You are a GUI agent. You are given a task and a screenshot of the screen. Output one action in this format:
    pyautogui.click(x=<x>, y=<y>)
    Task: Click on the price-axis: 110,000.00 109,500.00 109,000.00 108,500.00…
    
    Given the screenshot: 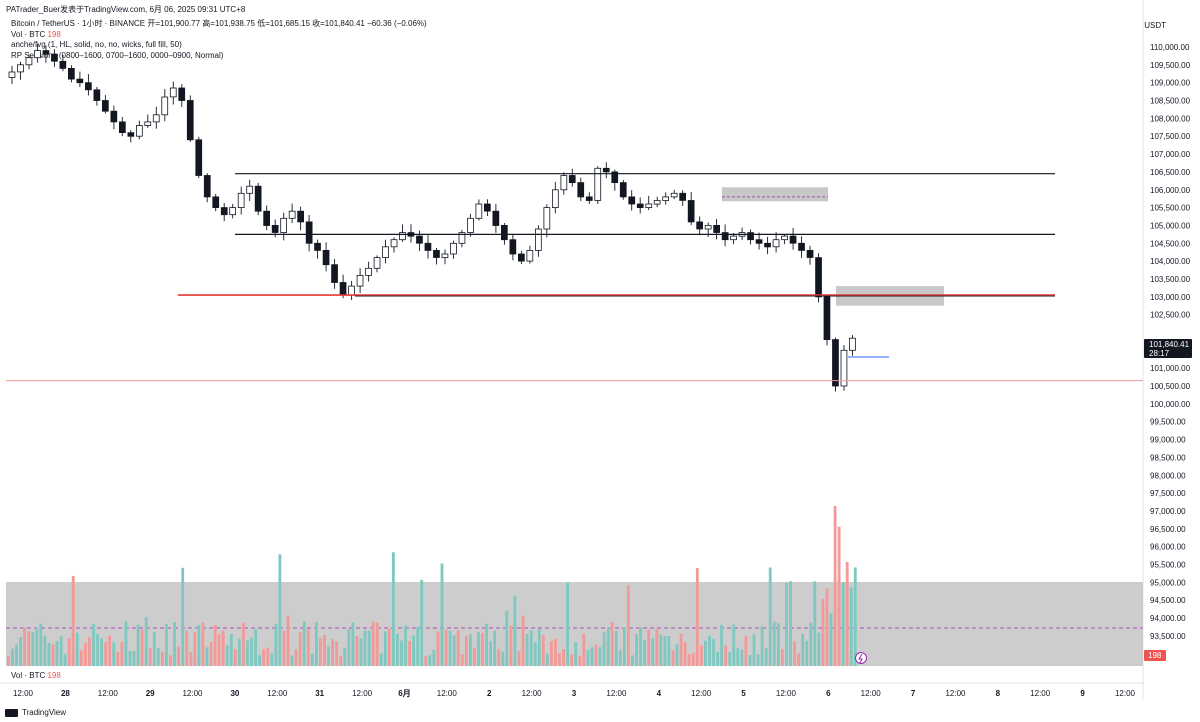 What is the action you would take?
    pyautogui.click(x=1170, y=342)
    